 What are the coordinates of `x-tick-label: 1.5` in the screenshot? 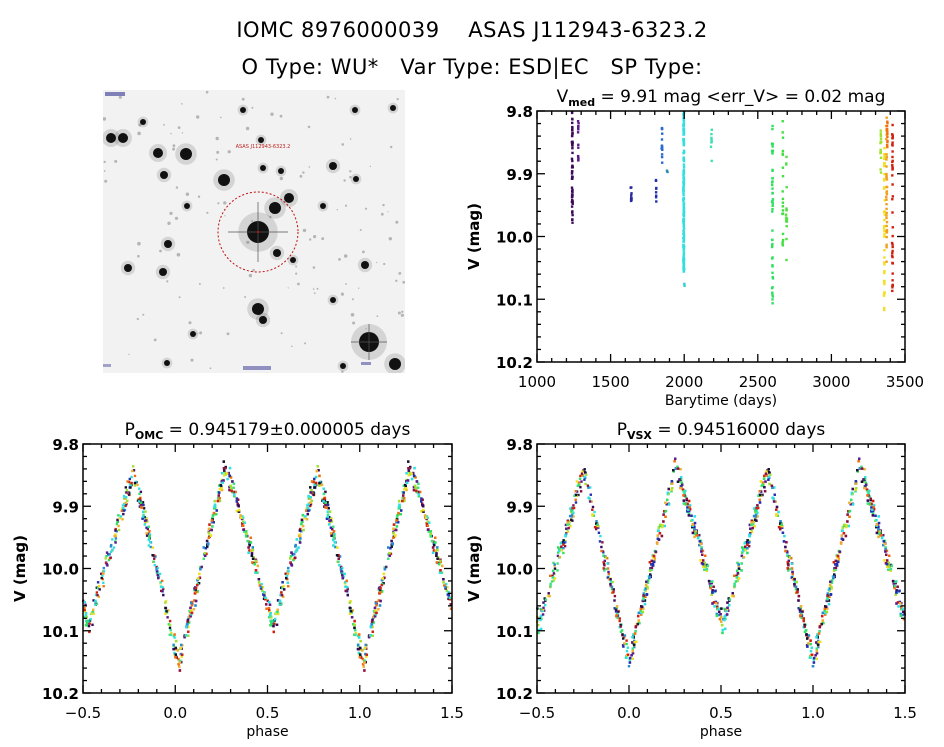 It's located at (905, 713).